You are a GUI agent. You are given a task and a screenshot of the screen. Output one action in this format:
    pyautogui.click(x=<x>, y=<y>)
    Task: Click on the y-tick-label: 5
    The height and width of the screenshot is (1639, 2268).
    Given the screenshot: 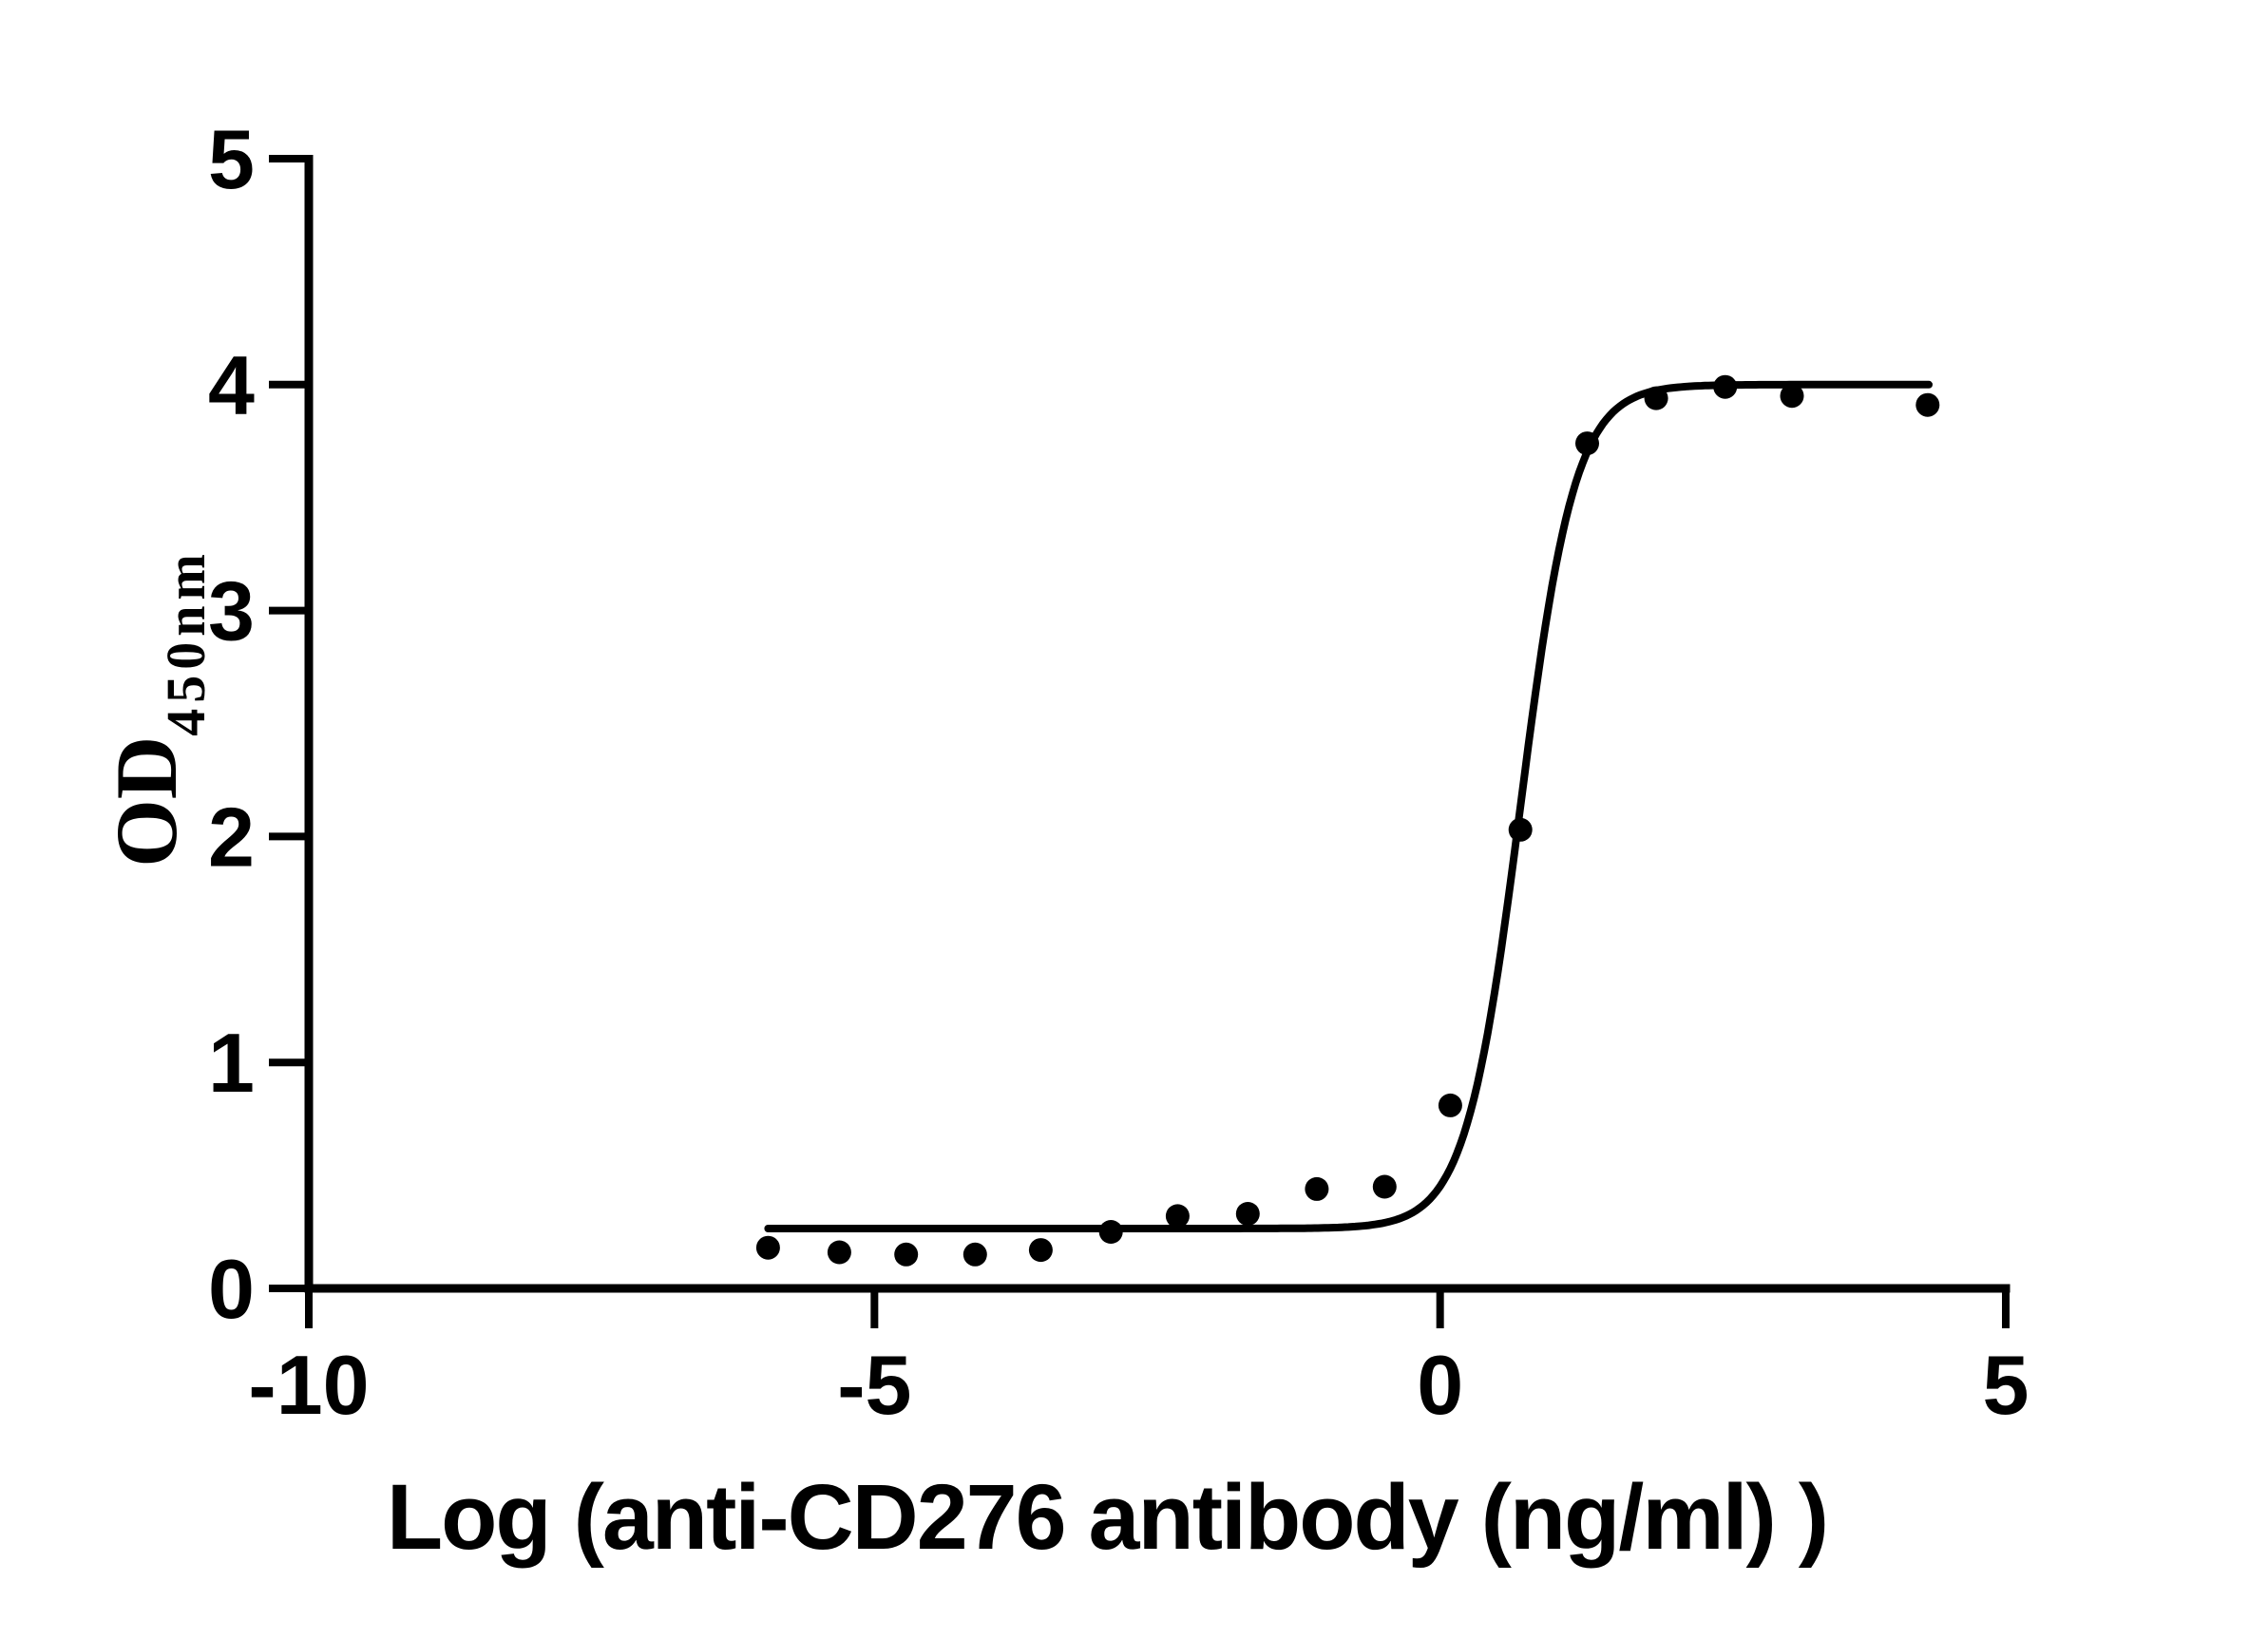 What is the action you would take?
    pyautogui.click(x=231, y=159)
    